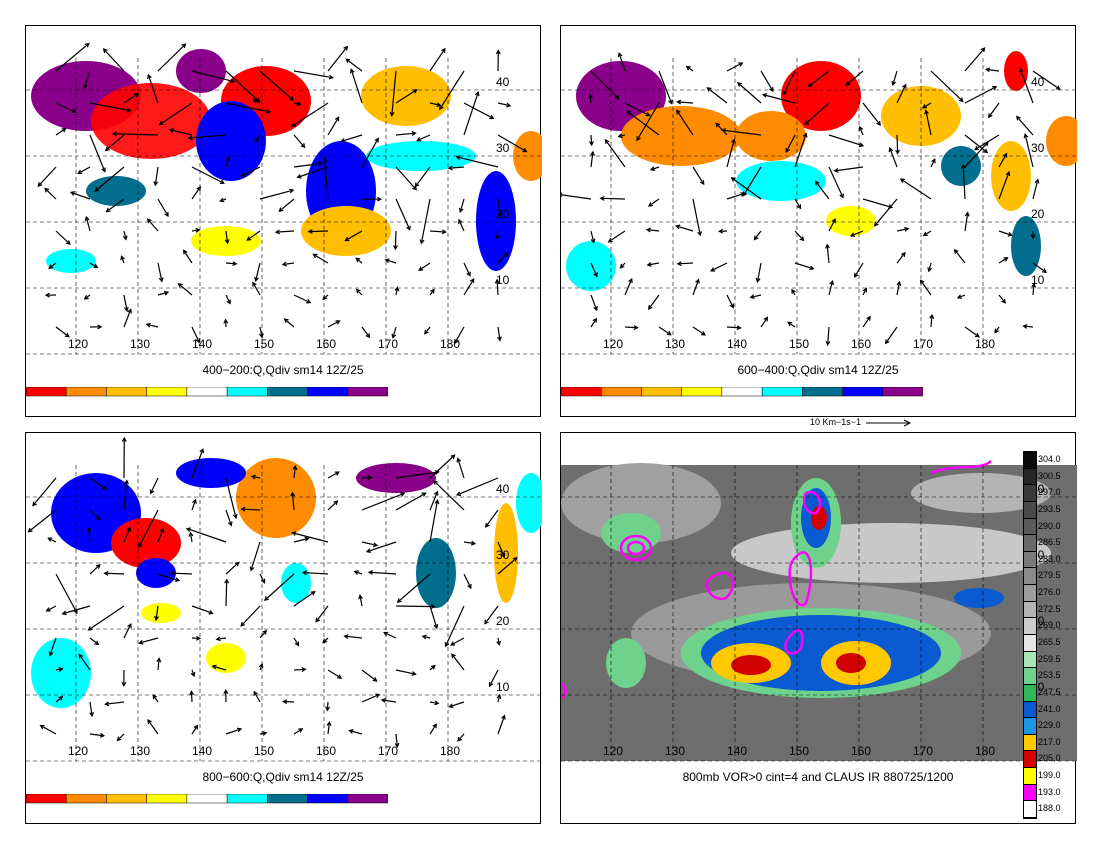  What do you see at coordinates (1049, 808) in the screenshot?
I see `ir-palette-label: 188.0` at bounding box center [1049, 808].